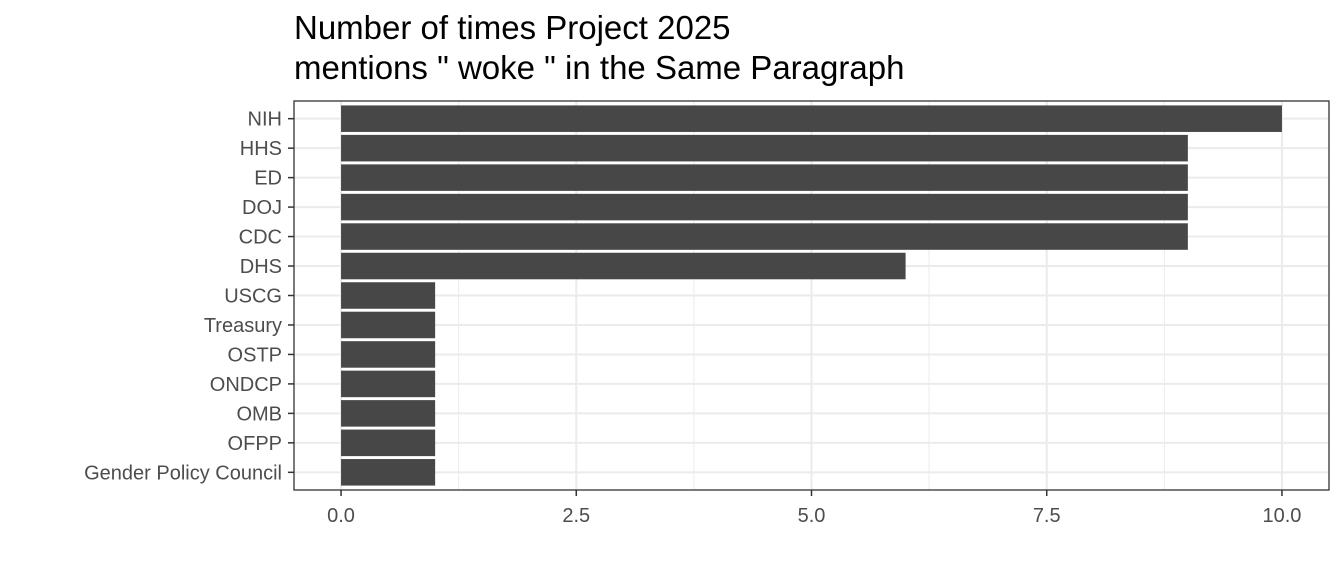 This screenshot has height=576, width=1344. Describe the element at coordinates (764, 148) in the screenshot. I see `bar-hhs` at that location.